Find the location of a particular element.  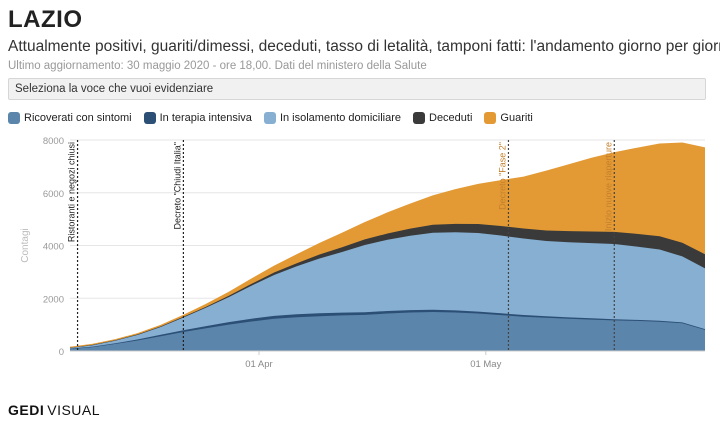

gedi-visual-logo: GEDI VISUAL is located at coordinates (54, 410).